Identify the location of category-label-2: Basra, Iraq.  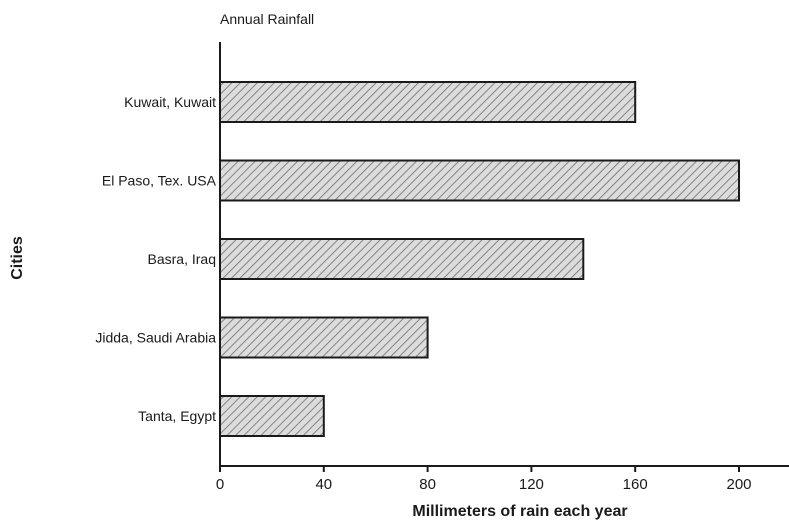
(182, 259).